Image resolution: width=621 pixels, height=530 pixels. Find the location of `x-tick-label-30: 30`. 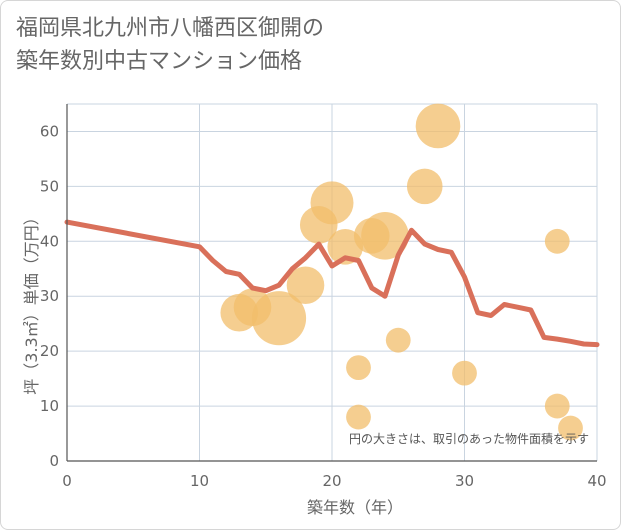

x-tick-label-30: 30 is located at coordinates (464, 481).